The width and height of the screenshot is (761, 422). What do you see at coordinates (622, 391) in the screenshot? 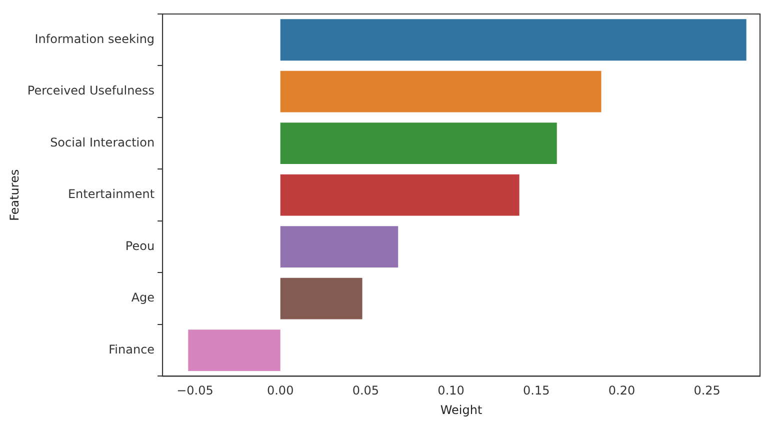
I see `x-tick-label: 0.20` at bounding box center [622, 391].